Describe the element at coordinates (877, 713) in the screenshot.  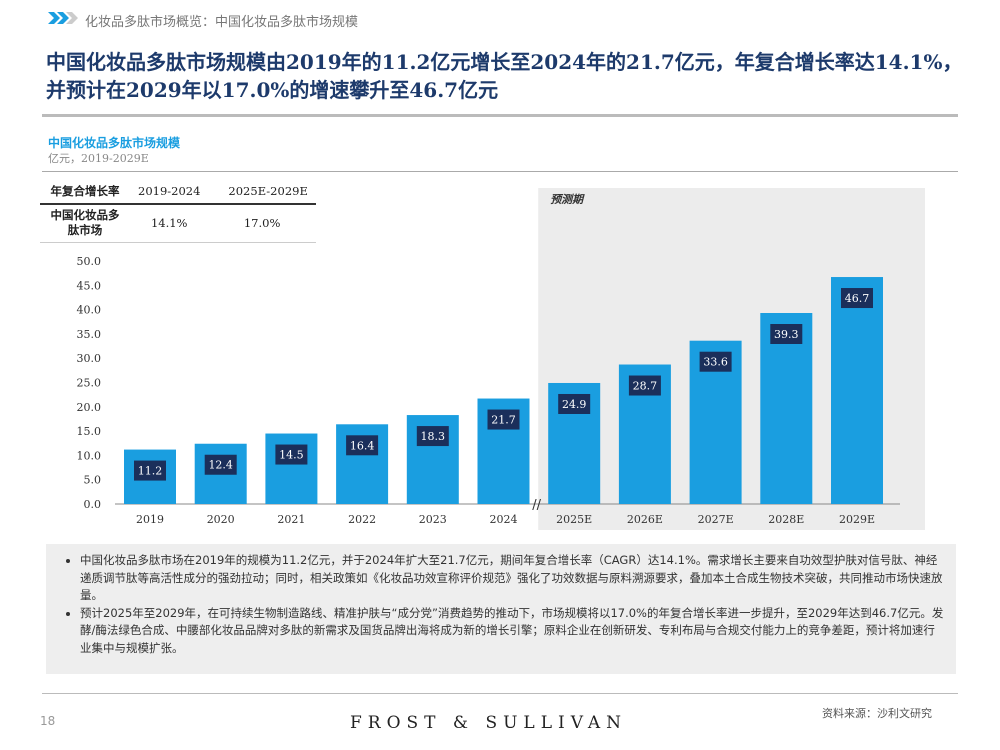
I see `source-note: 资料来源：沙利文研究` at that location.